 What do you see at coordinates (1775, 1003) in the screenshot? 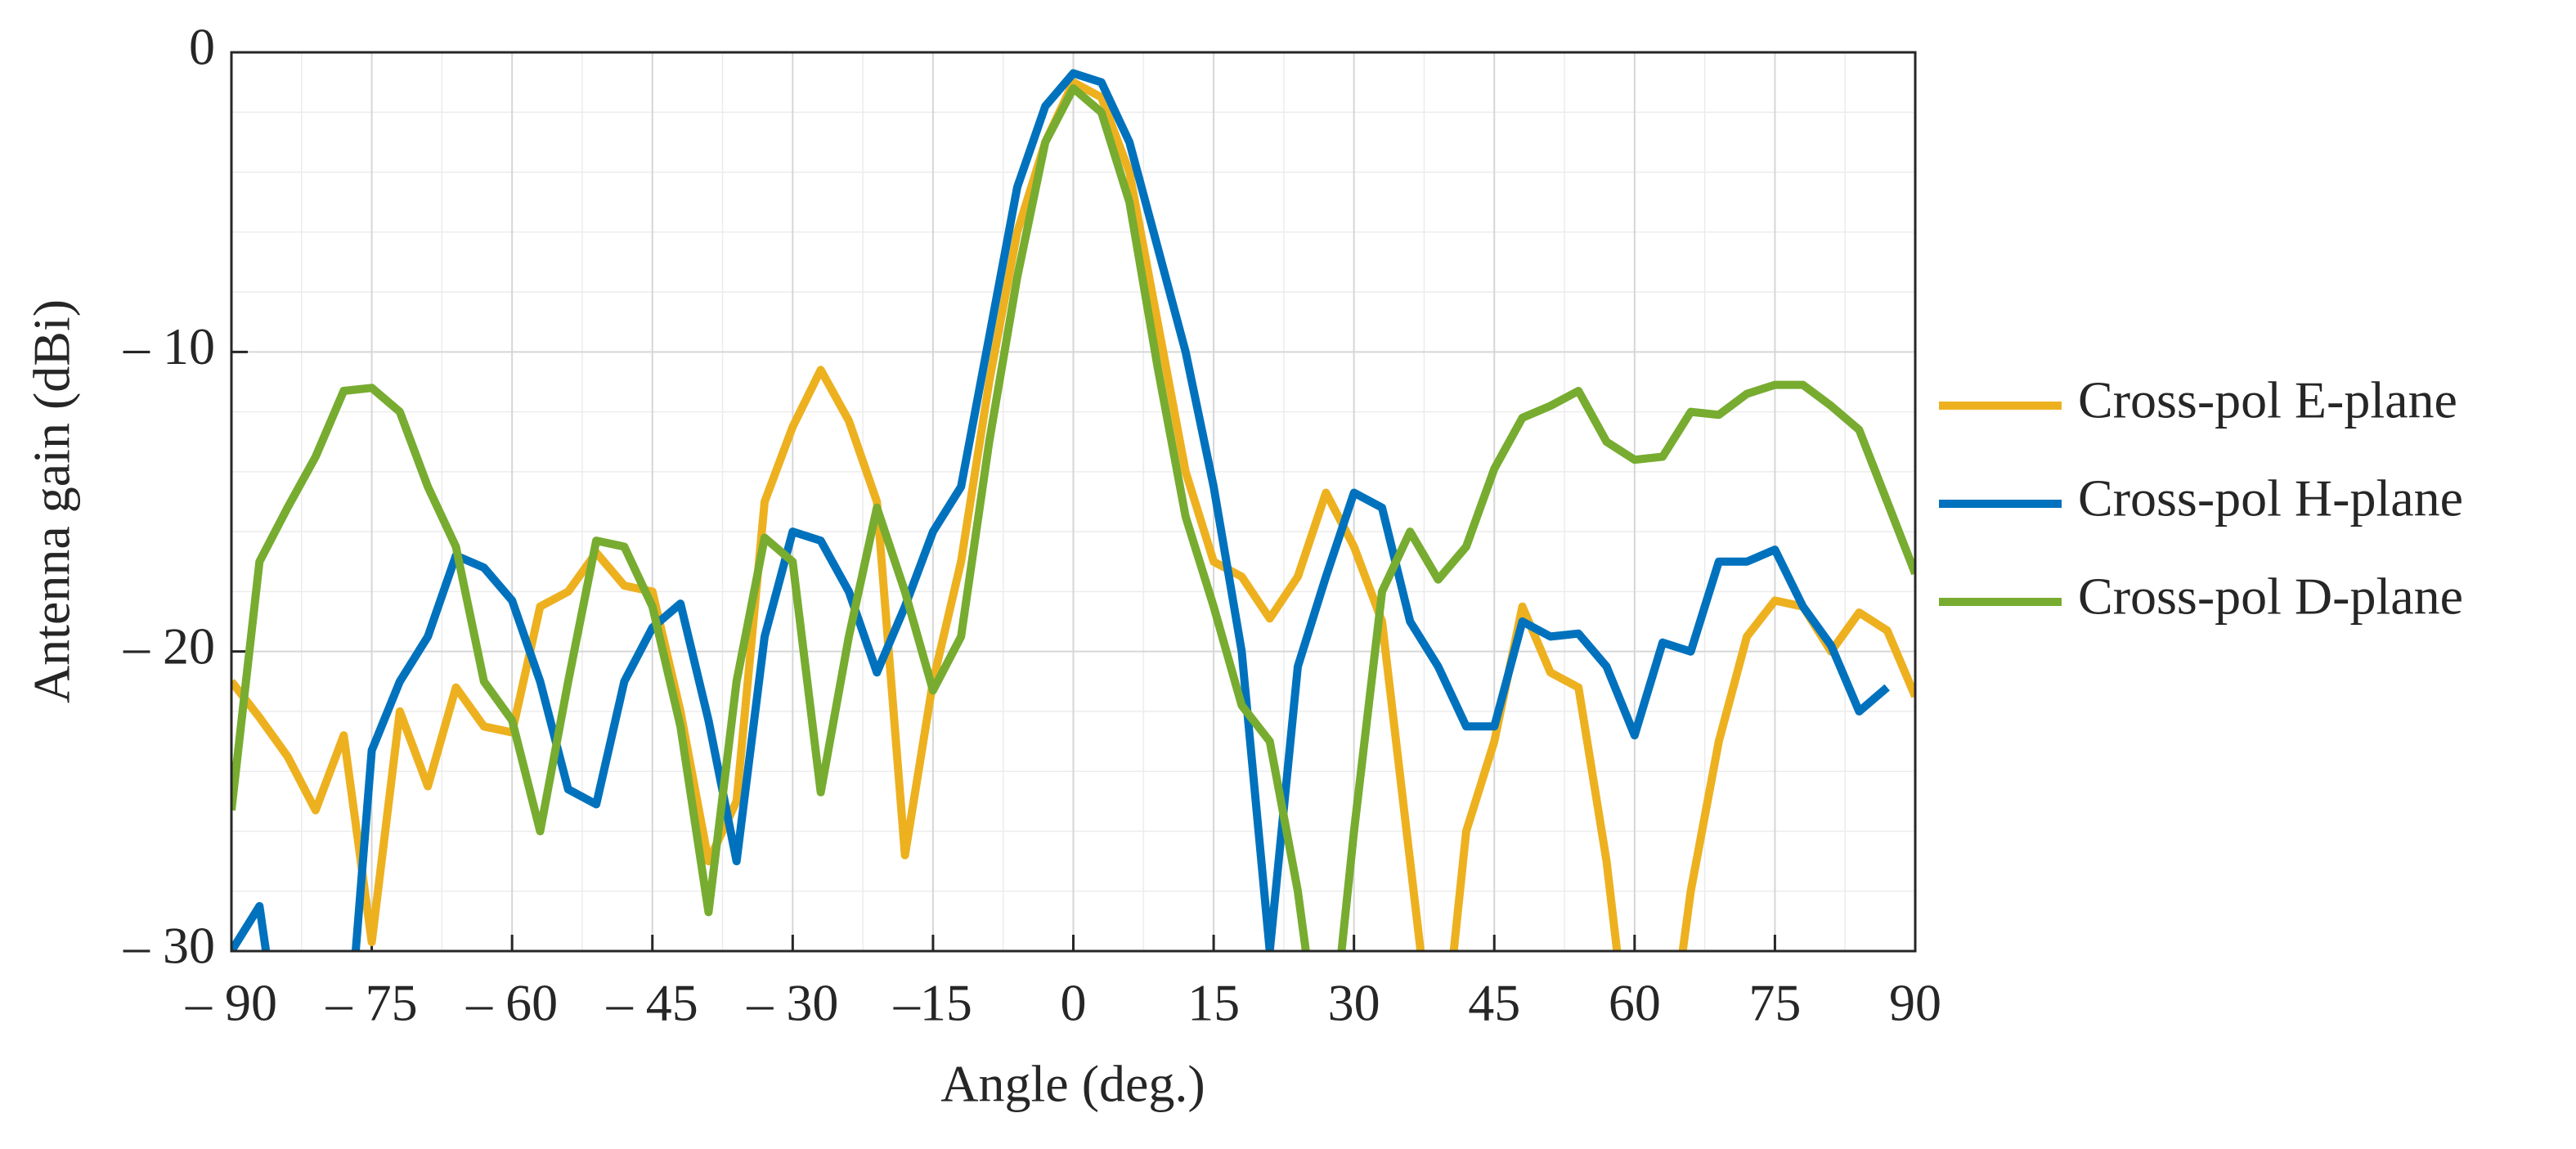
I see `x-tick-label: 75` at bounding box center [1775, 1003].